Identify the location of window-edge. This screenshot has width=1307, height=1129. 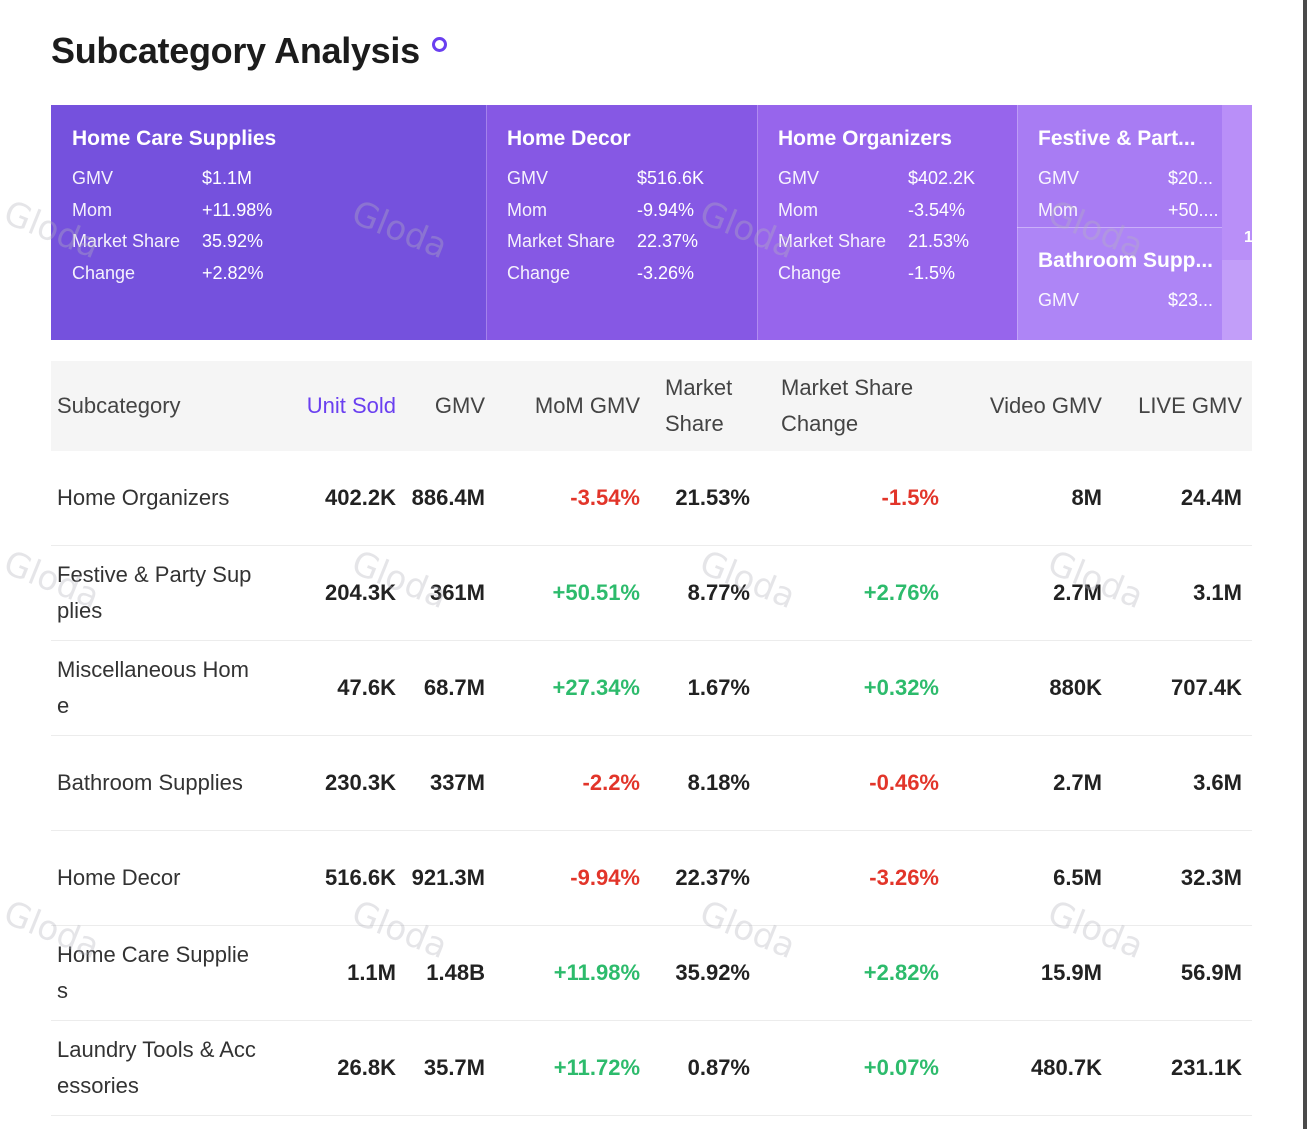
(1305, 564).